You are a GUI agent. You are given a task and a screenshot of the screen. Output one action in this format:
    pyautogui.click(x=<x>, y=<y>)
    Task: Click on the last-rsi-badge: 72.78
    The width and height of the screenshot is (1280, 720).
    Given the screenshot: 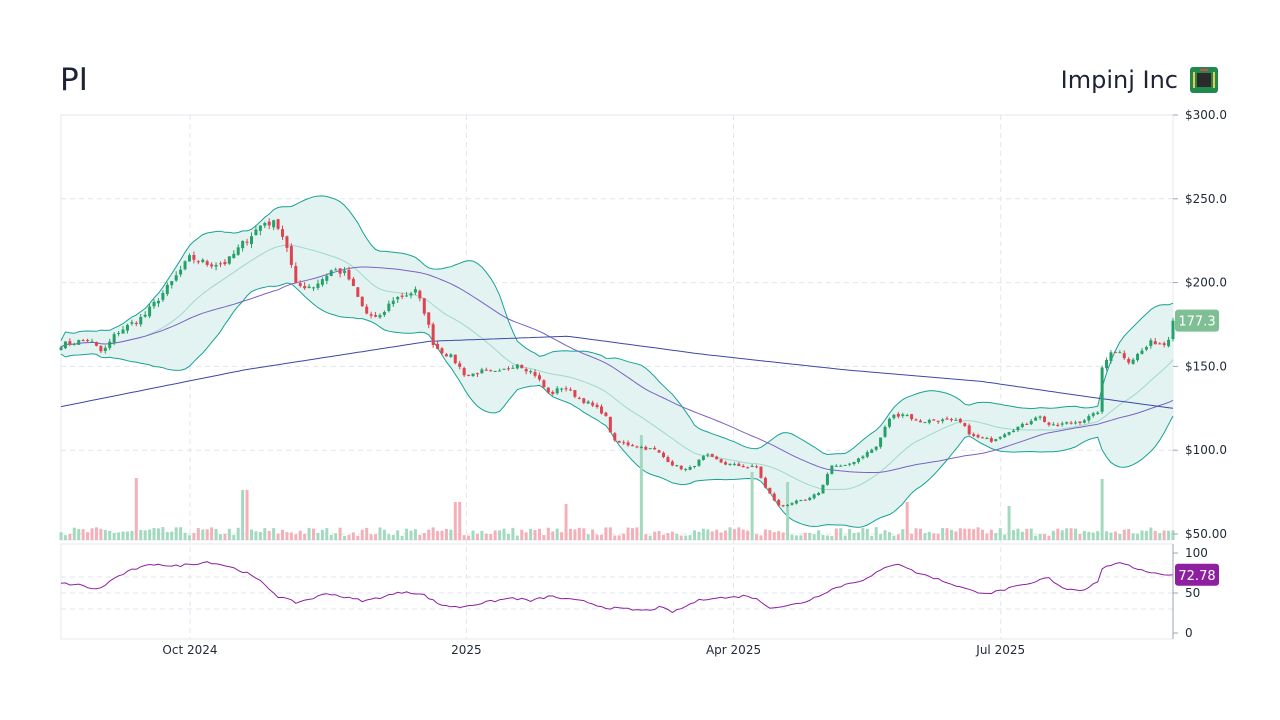 What is the action you would take?
    pyautogui.click(x=1197, y=574)
    